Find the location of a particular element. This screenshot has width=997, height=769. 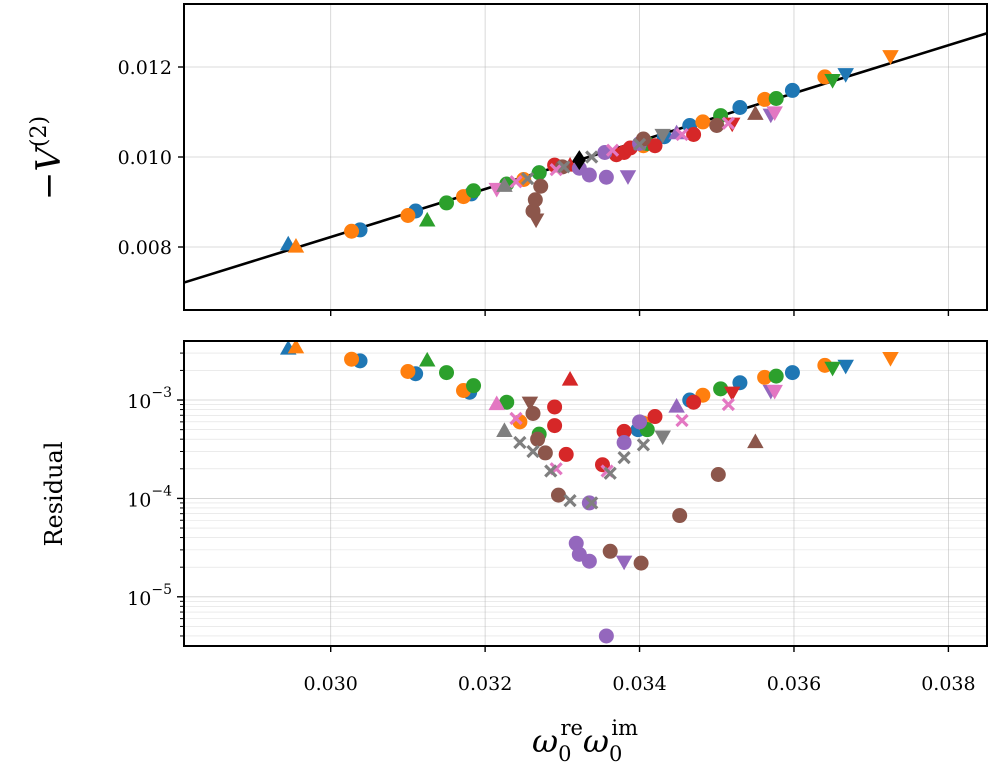

x-tick-label: 0.030 is located at coordinates (330, 684).